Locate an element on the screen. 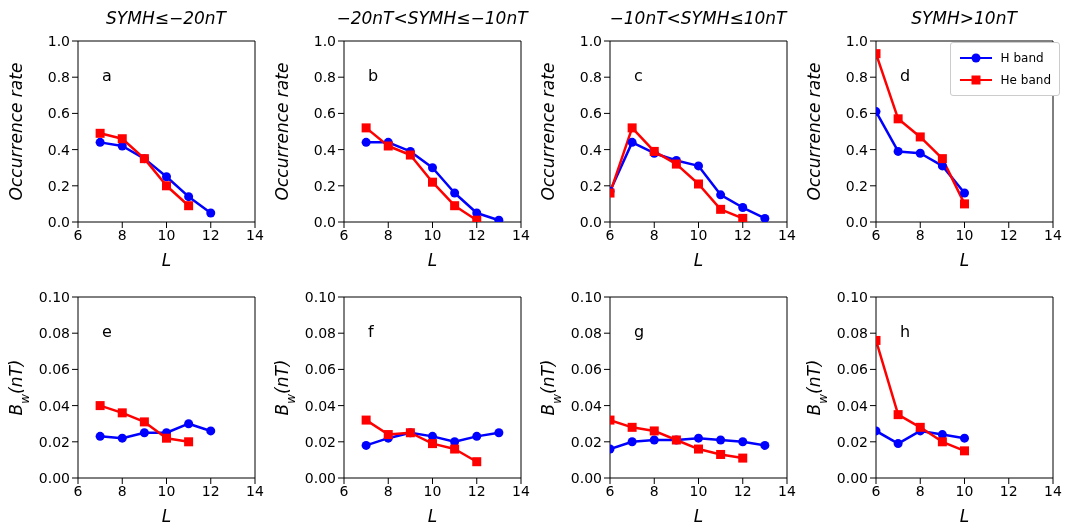 The width and height of the screenshot is (1090, 526). annotation: f is located at coordinates (371, 331).